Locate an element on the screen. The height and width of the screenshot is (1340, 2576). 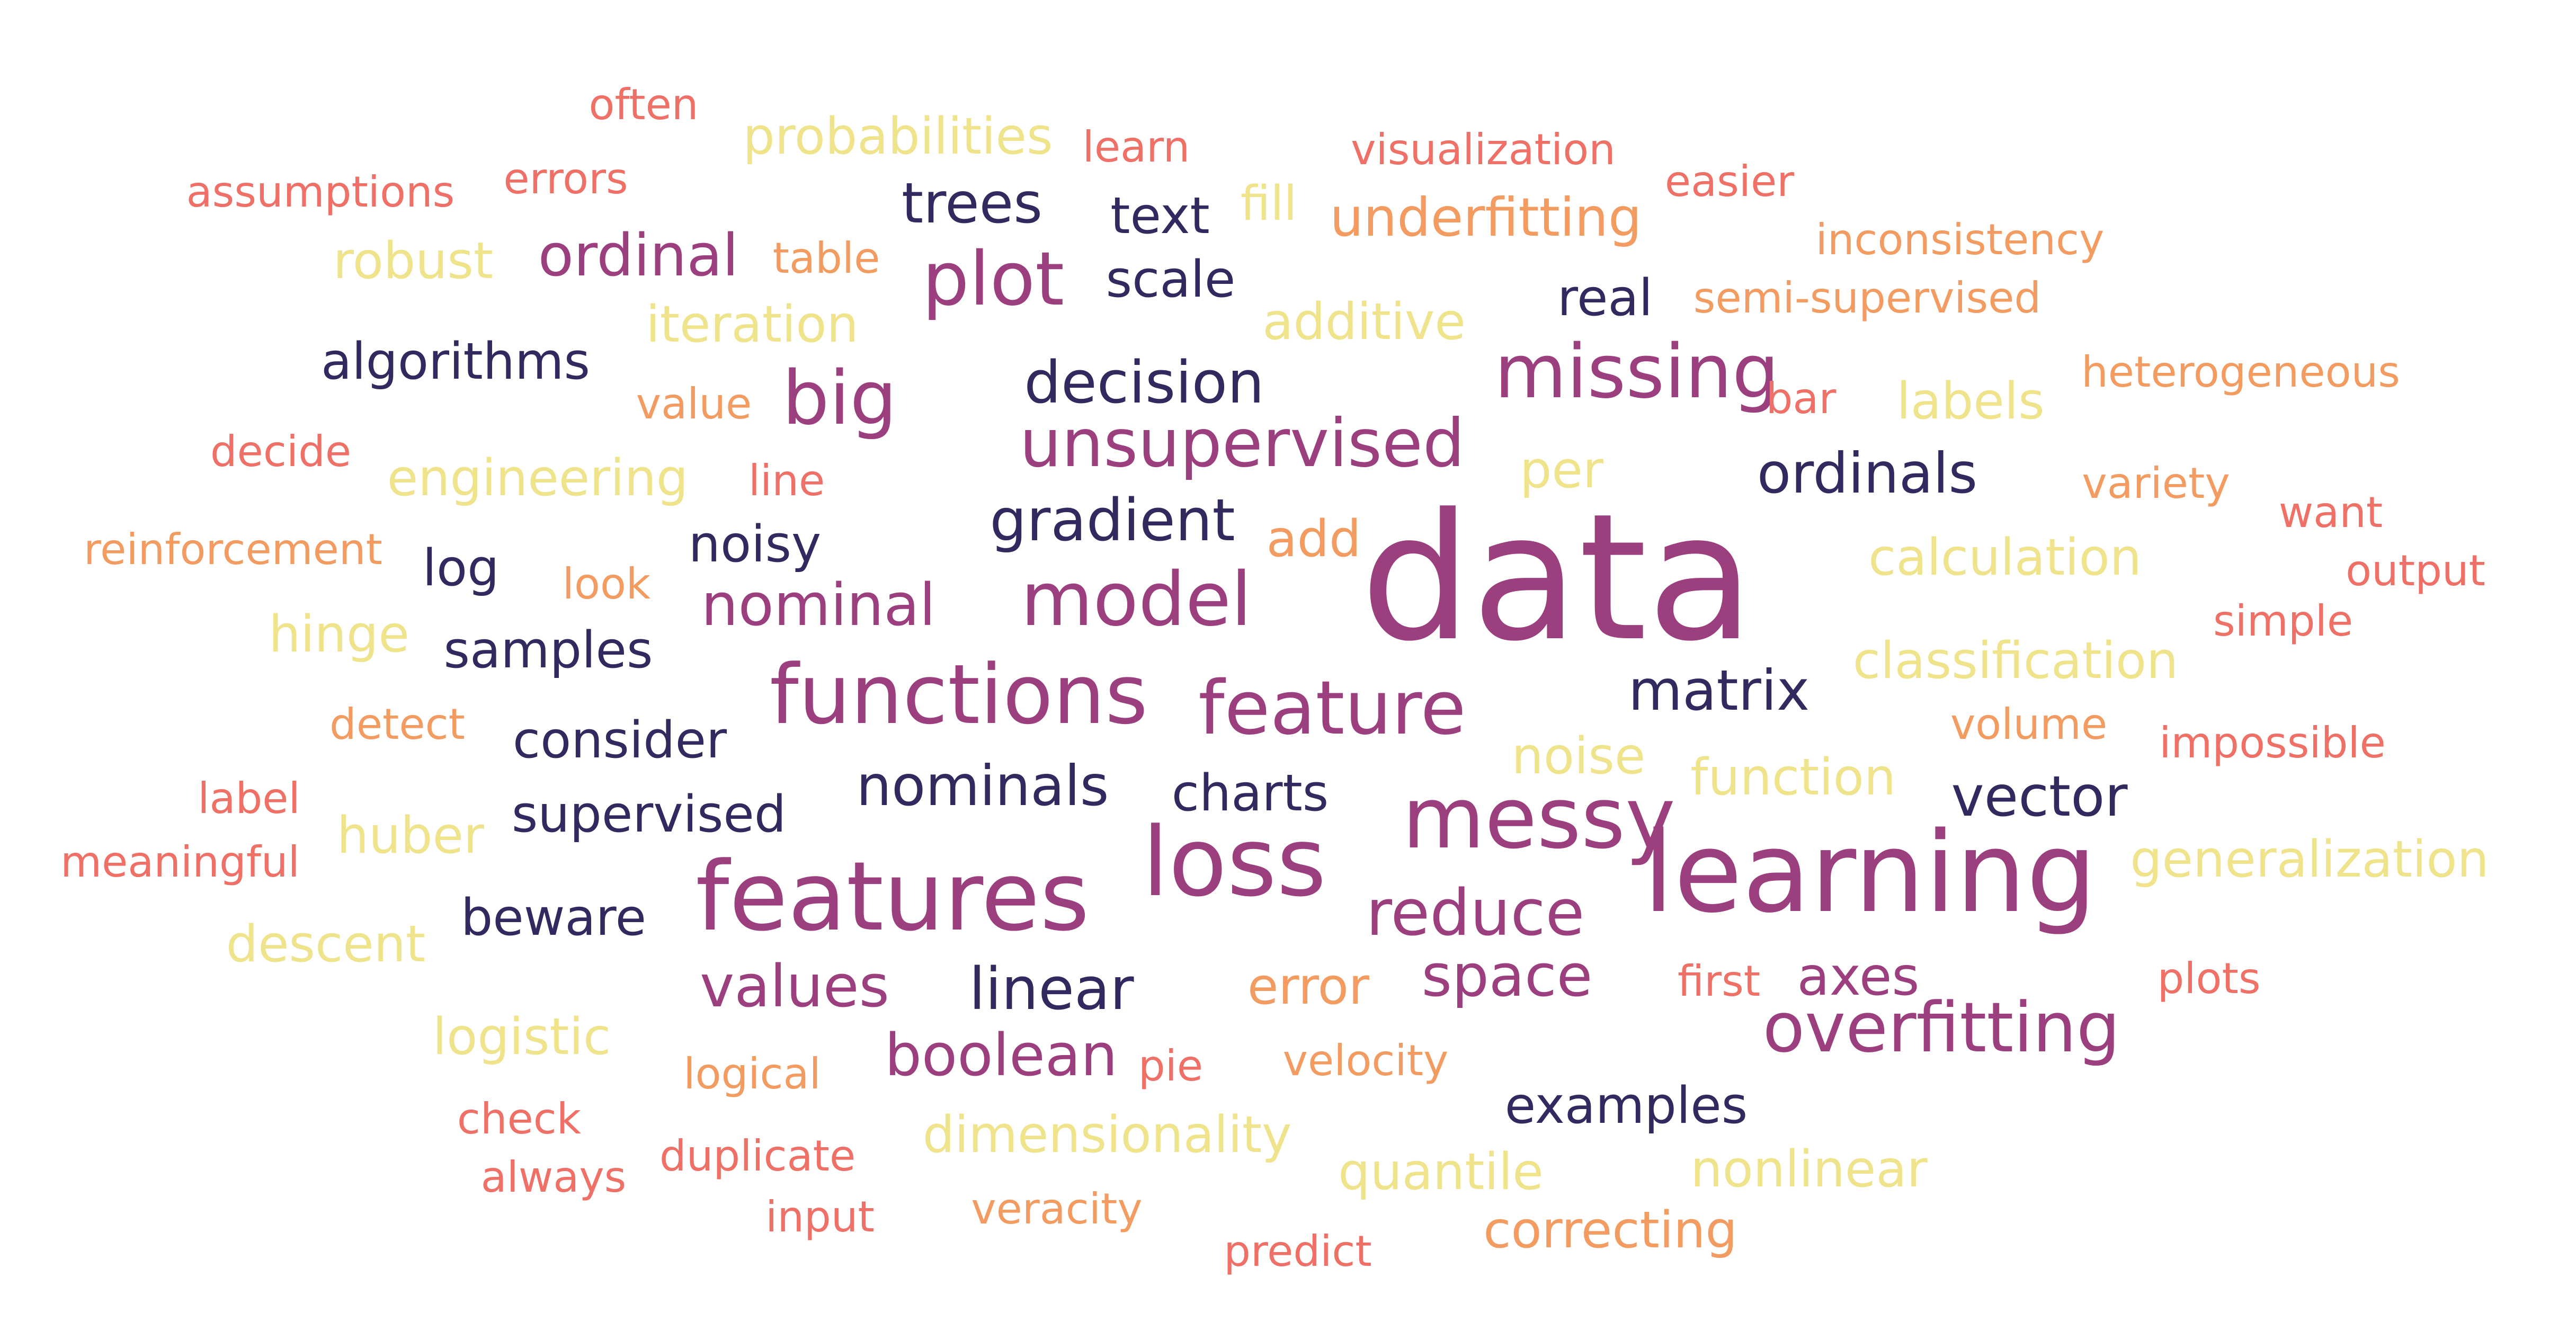
word-plots: plots is located at coordinates (2209, 979).